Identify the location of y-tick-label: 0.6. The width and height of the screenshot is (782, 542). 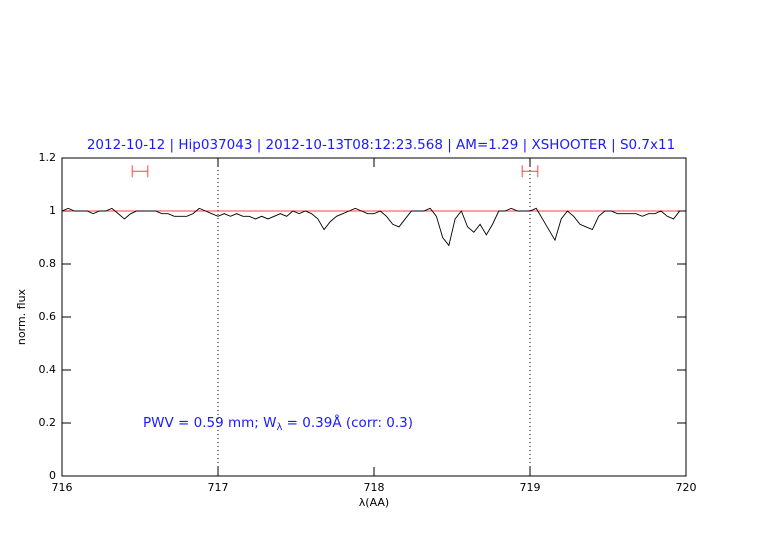
(48, 316).